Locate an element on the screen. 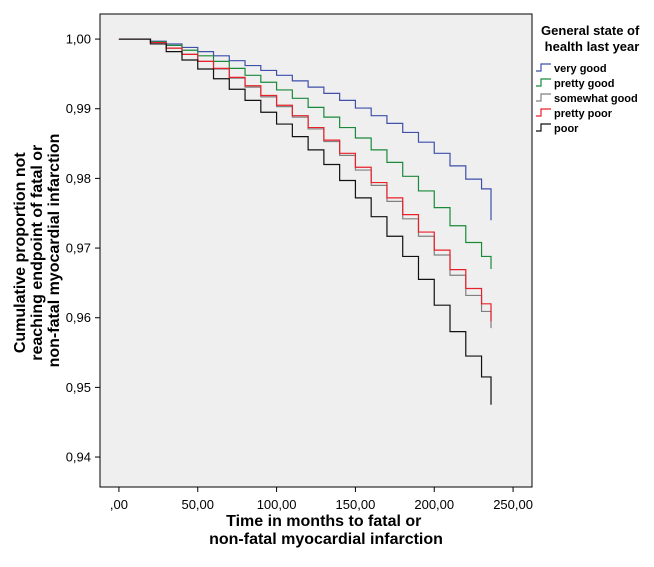 This screenshot has height=567, width=654. legend-label: somewhat good is located at coordinates (596, 99).